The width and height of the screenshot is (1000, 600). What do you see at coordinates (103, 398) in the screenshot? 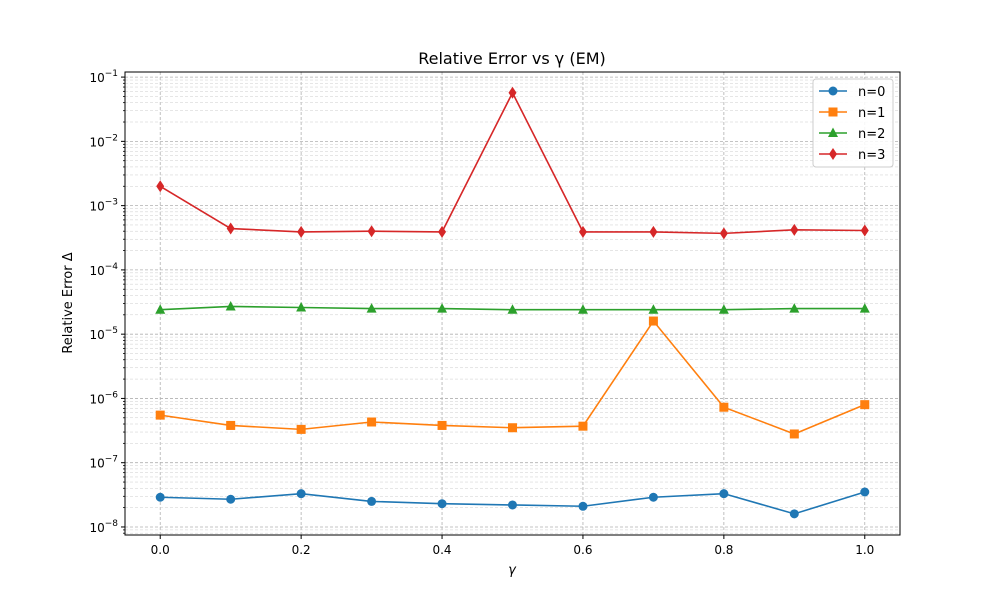
I see `y-tick-label: 10⁻⁶` at bounding box center [103, 398].